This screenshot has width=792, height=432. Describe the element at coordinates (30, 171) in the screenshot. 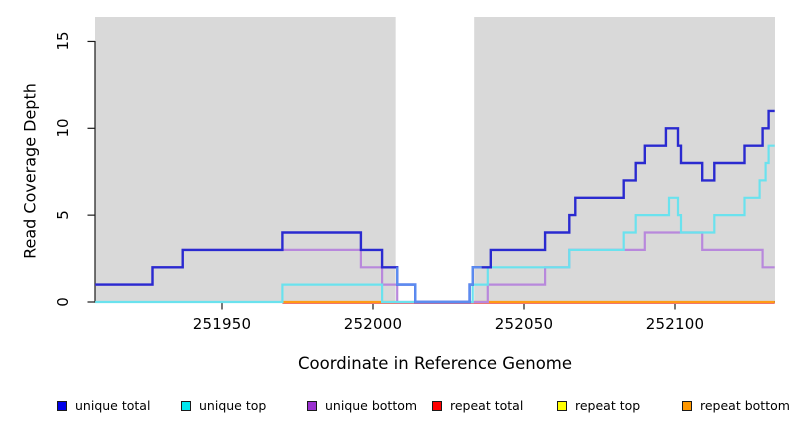

I see `y-axis-title: Read Coverage Depth` at that location.